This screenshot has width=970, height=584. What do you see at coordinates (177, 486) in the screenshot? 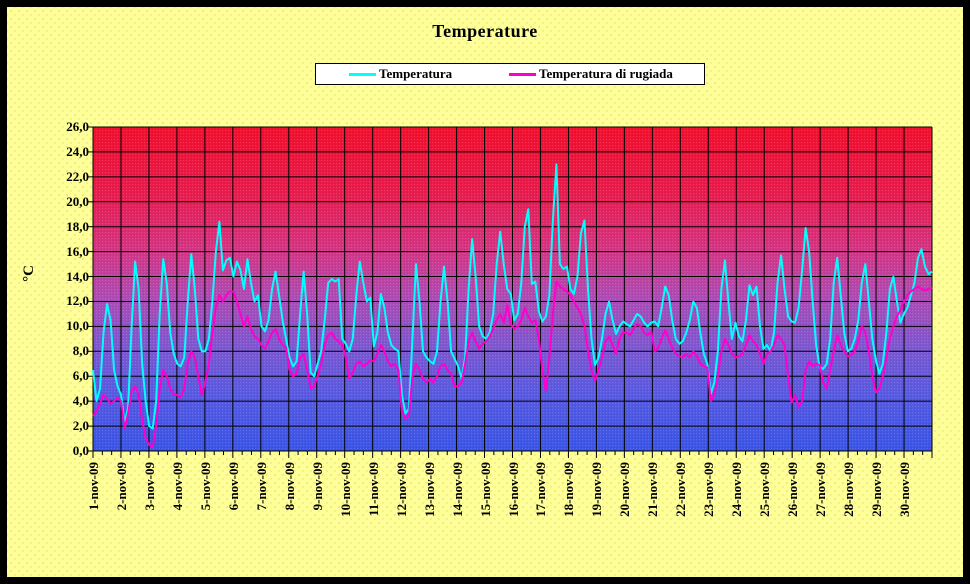
I see `x-tick-label: 4-nov-09` at bounding box center [177, 486].